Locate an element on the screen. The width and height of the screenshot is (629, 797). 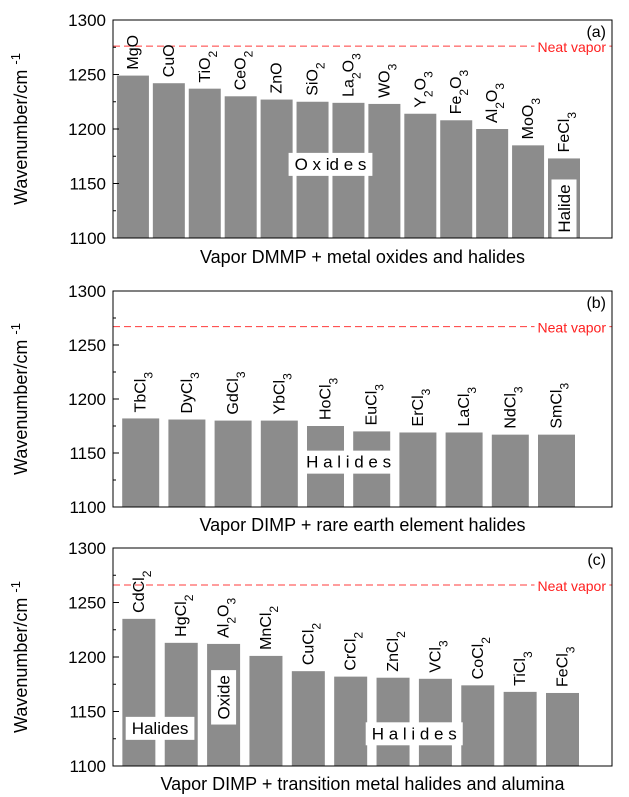
category-label-TbCl3: TbCl3 is located at coordinates (144, 392).